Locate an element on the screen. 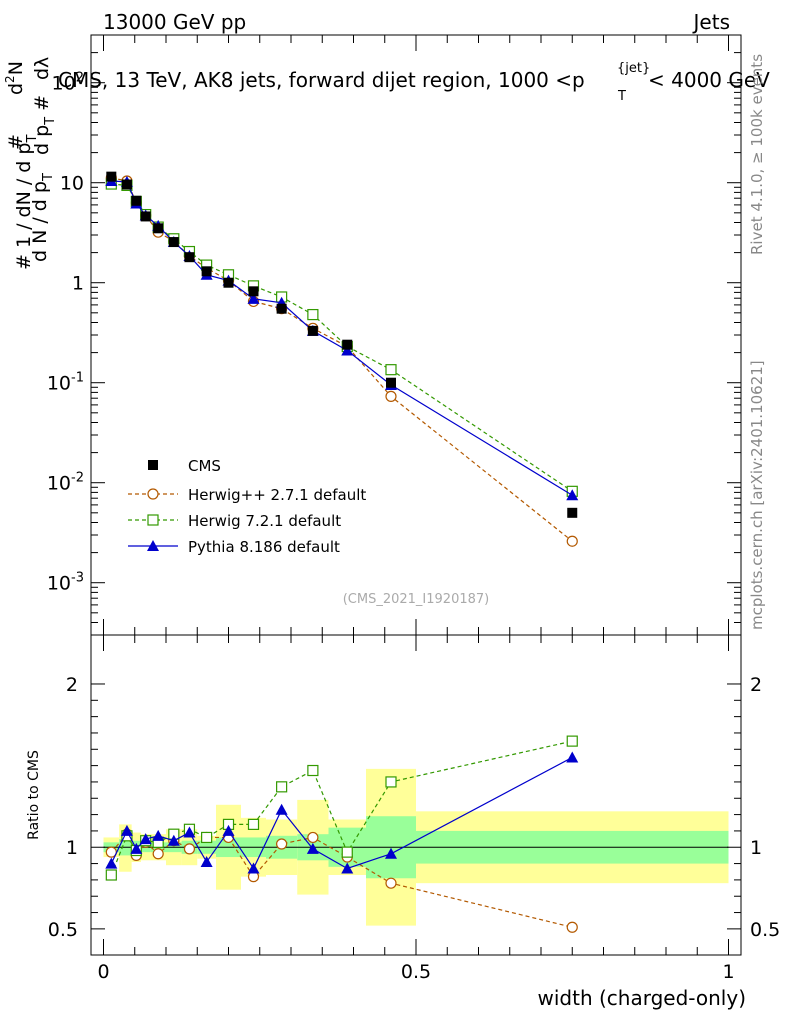  main-y-tick-label: 10 is located at coordinates (72, 184).